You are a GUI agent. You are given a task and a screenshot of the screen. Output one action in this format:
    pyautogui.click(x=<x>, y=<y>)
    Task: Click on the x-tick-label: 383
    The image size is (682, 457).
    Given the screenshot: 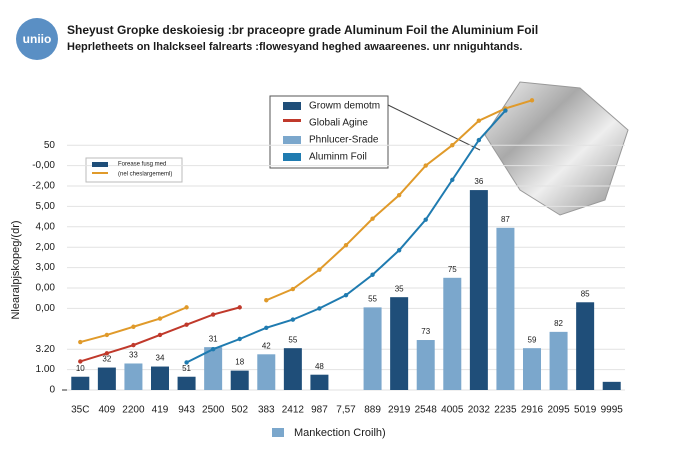 What is the action you would take?
    pyautogui.click(x=266, y=410)
    